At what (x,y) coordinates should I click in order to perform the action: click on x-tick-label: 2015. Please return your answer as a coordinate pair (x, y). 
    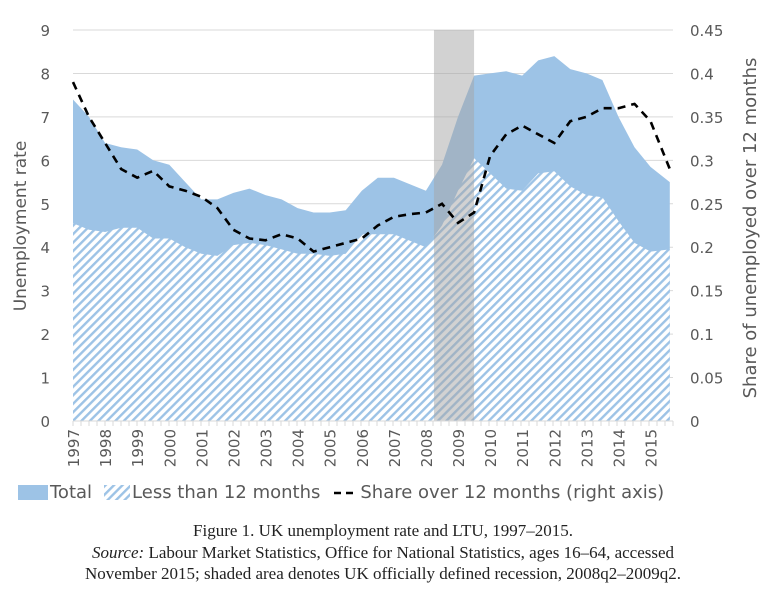
    Looking at the image, I should click on (652, 448).